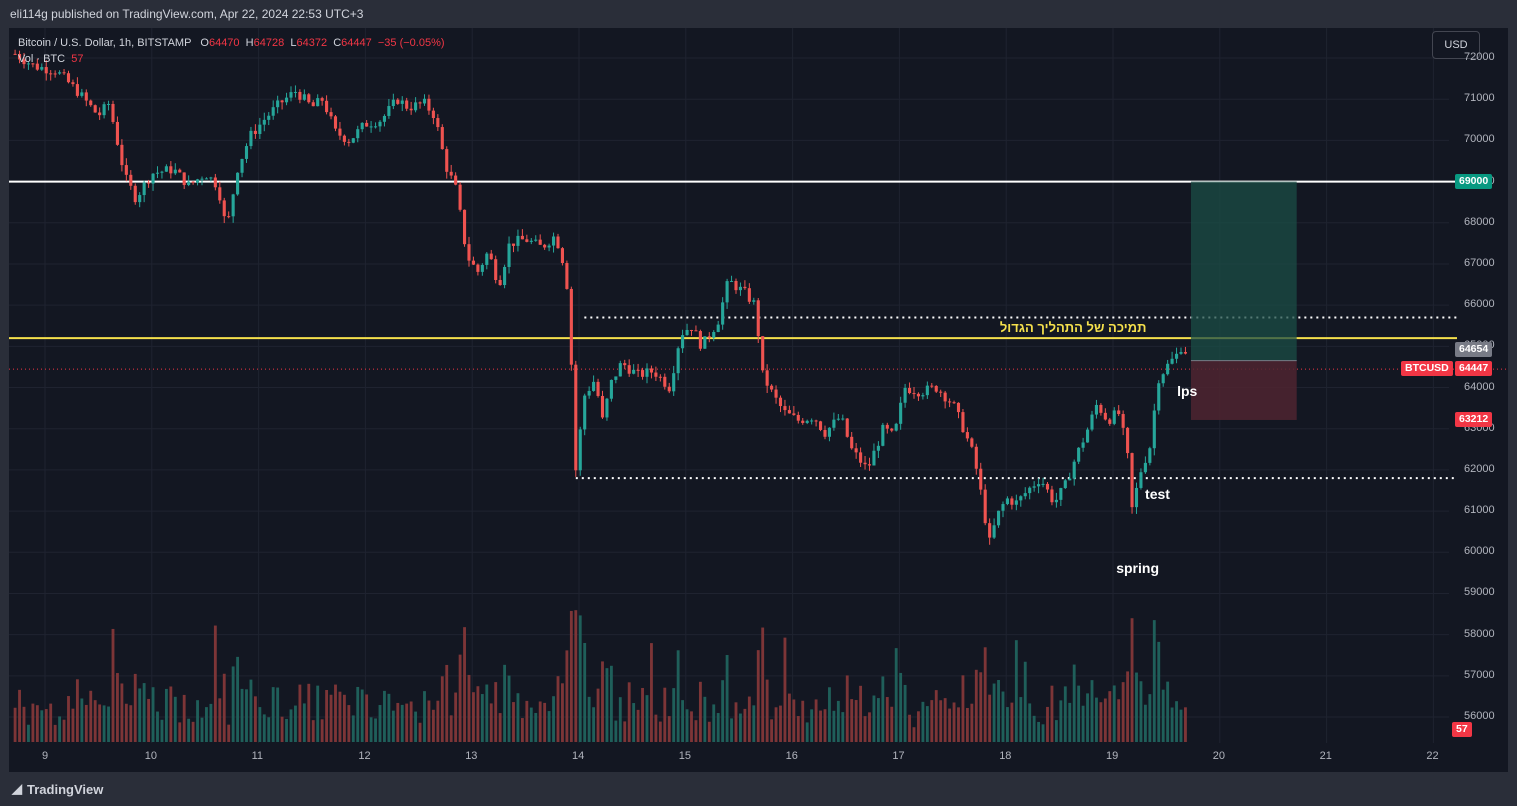 The image size is (1517, 806). What do you see at coordinates (57, 789) in the screenshot?
I see `tradingview-logo: ◢ TradingView` at bounding box center [57, 789].